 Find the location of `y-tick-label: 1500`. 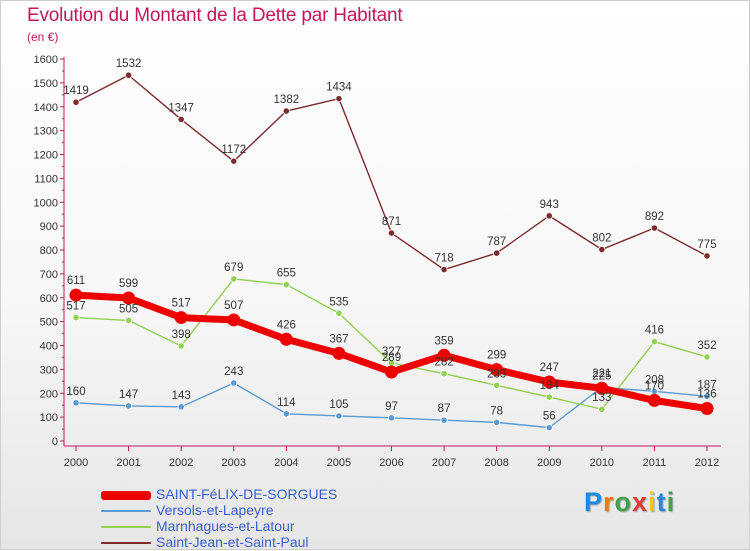

y-tick-label: 1500 is located at coordinates (46, 84).